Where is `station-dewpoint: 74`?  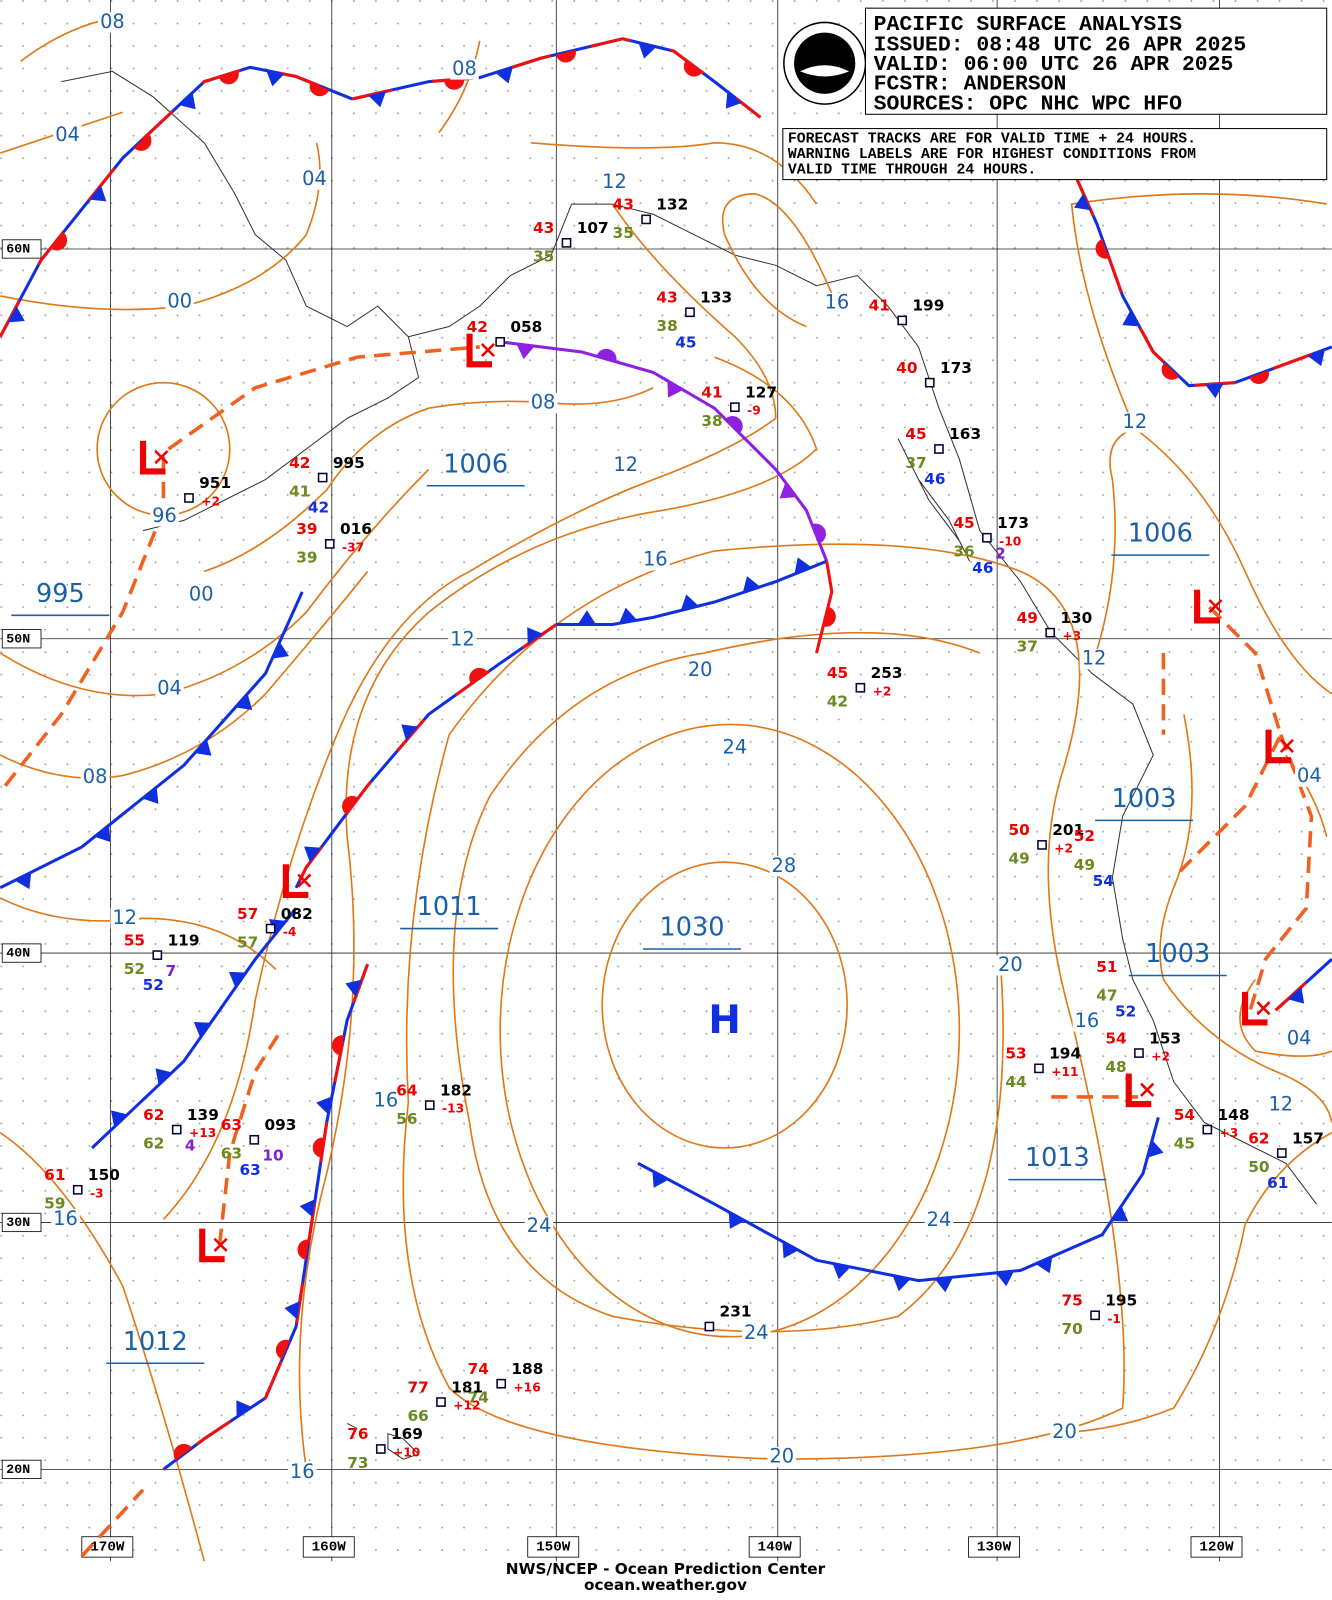
station-dewpoint: 74 is located at coordinates (478, 1397).